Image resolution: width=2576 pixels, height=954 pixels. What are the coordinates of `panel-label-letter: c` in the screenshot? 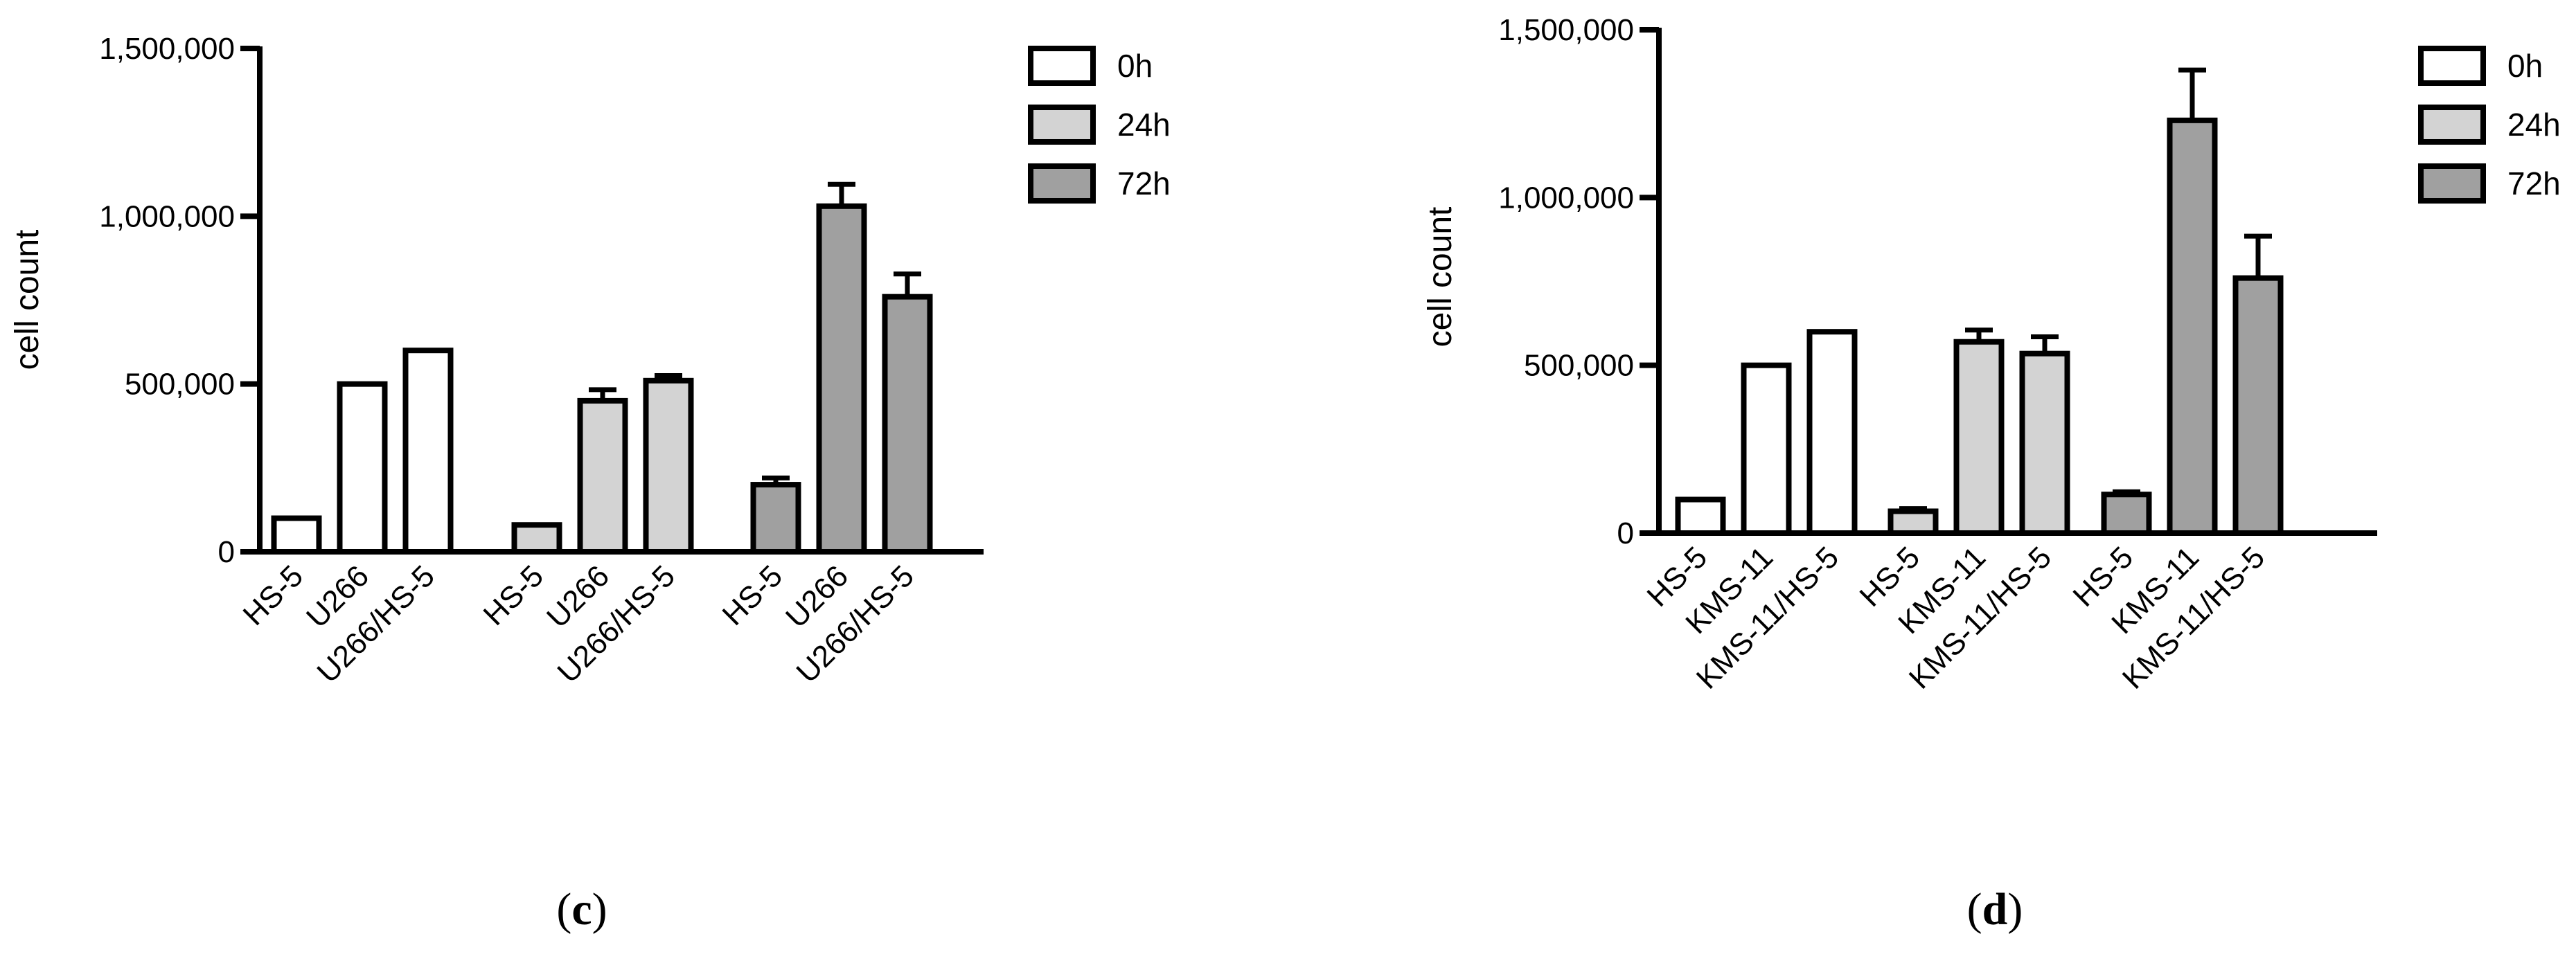 It's located at (581, 909).